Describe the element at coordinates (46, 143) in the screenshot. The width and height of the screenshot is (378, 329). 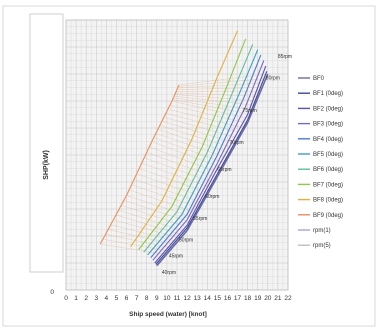
I see `y-label-panel` at that location.